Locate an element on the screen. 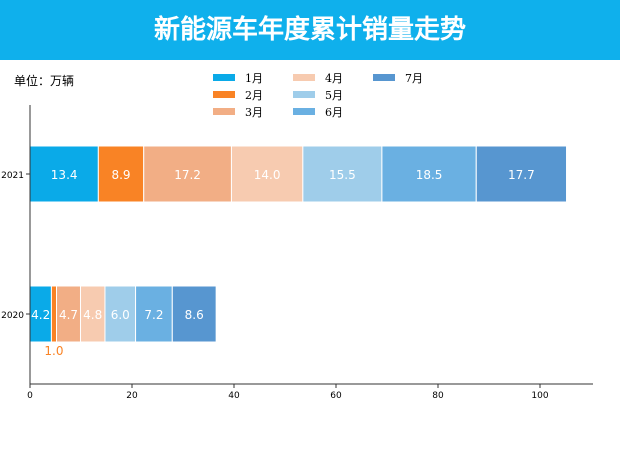 This screenshot has height=465, width=620. data-label: 6.0 is located at coordinates (120, 315).